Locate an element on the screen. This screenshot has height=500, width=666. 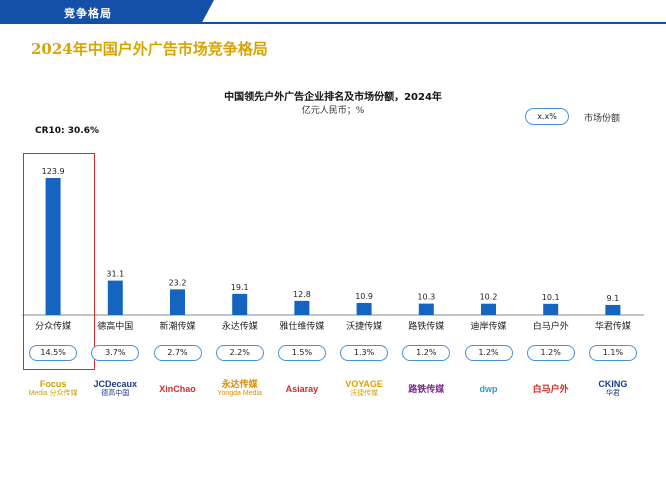
market-share-pill: 1.1% is located at coordinates (612, 353).